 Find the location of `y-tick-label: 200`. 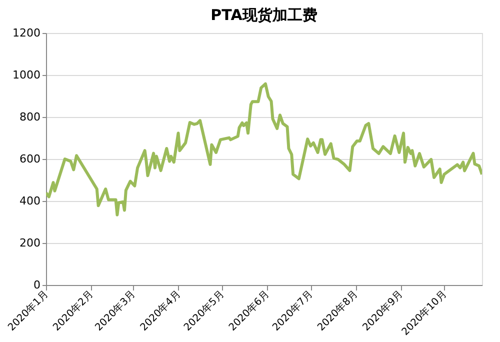

y-tick-label: 200 is located at coordinates (30, 243).